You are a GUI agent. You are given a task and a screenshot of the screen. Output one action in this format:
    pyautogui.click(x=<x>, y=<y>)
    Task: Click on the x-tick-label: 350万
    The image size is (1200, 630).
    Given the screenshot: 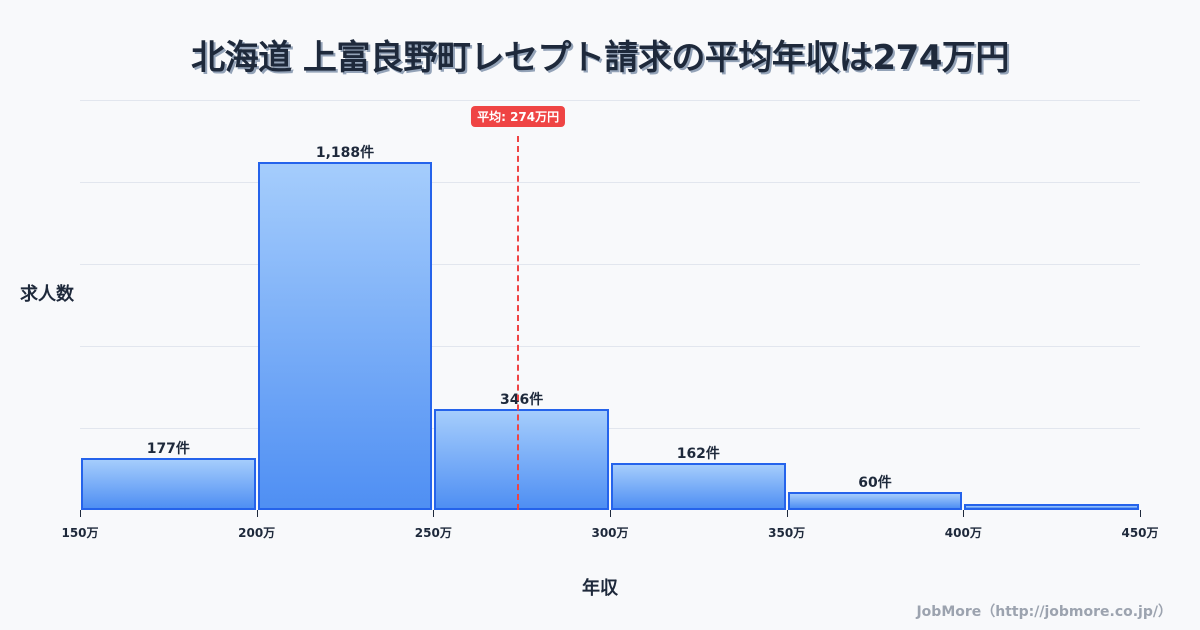 What is the action you would take?
    pyautogui.click(x=787, y=533)
    